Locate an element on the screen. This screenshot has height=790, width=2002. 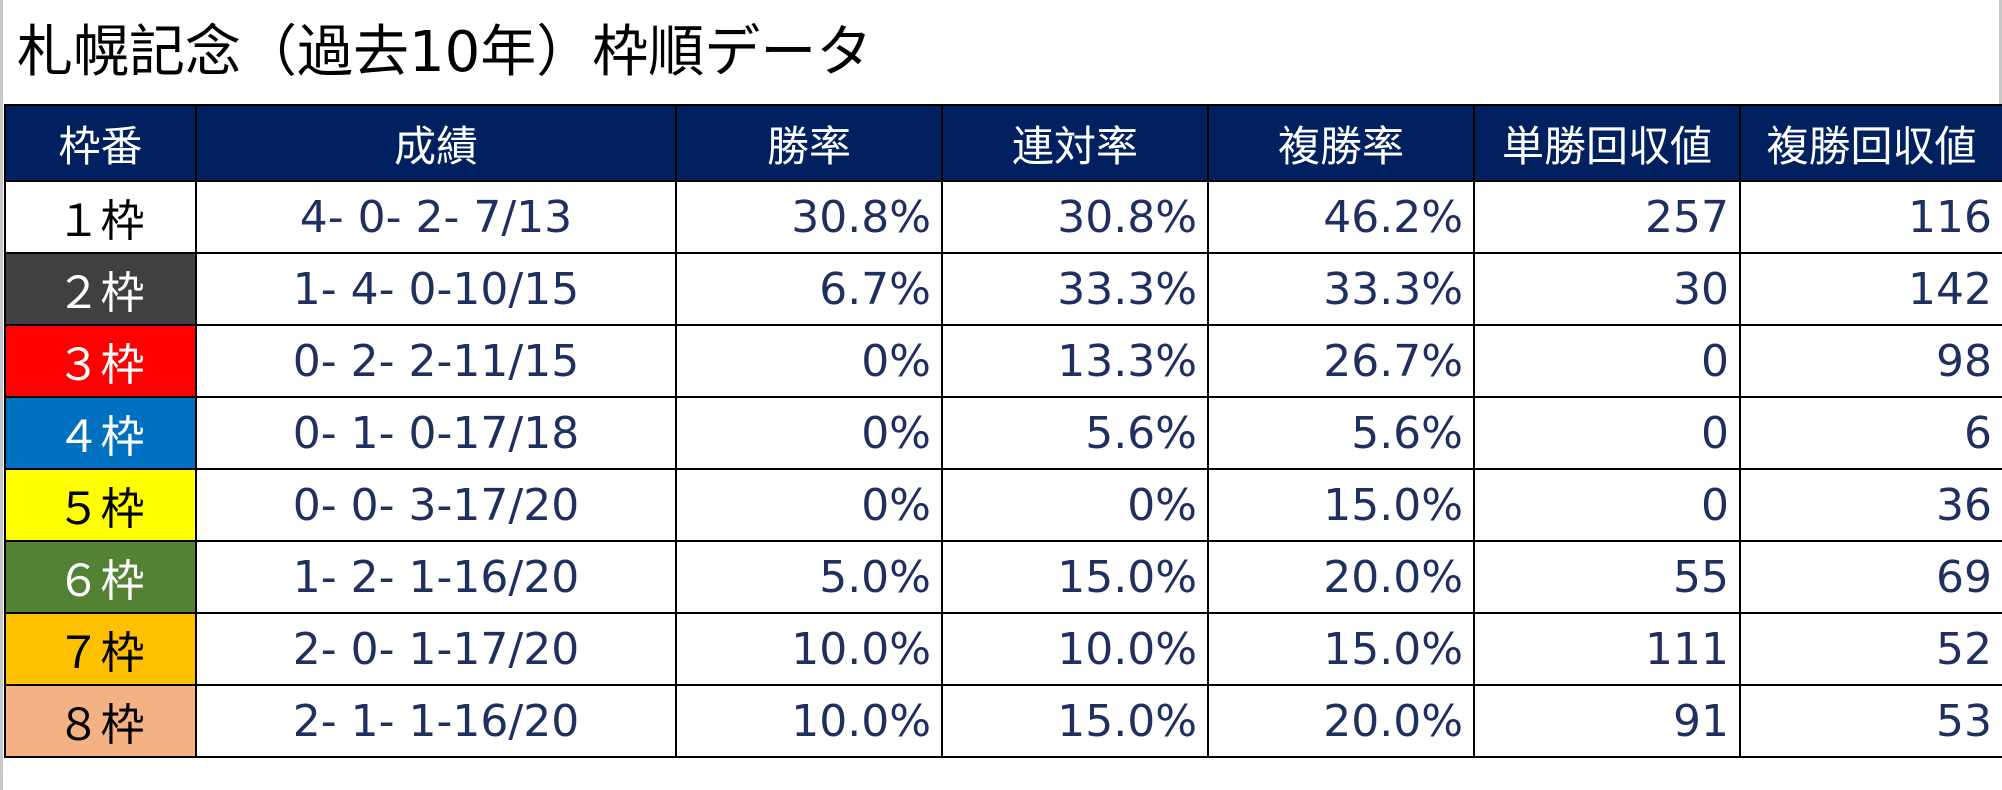
waku-cell: ２枠 is located at coordinates (100, 289).